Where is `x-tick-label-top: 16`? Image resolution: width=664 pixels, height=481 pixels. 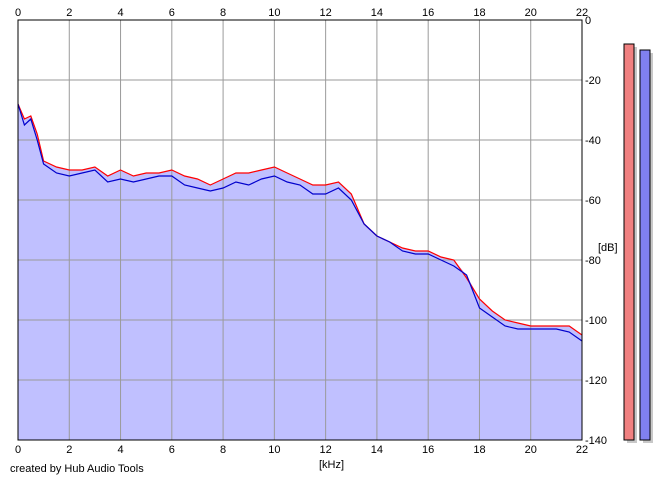 x-tick-label-top: 16 is located at coordinates (428, 13).